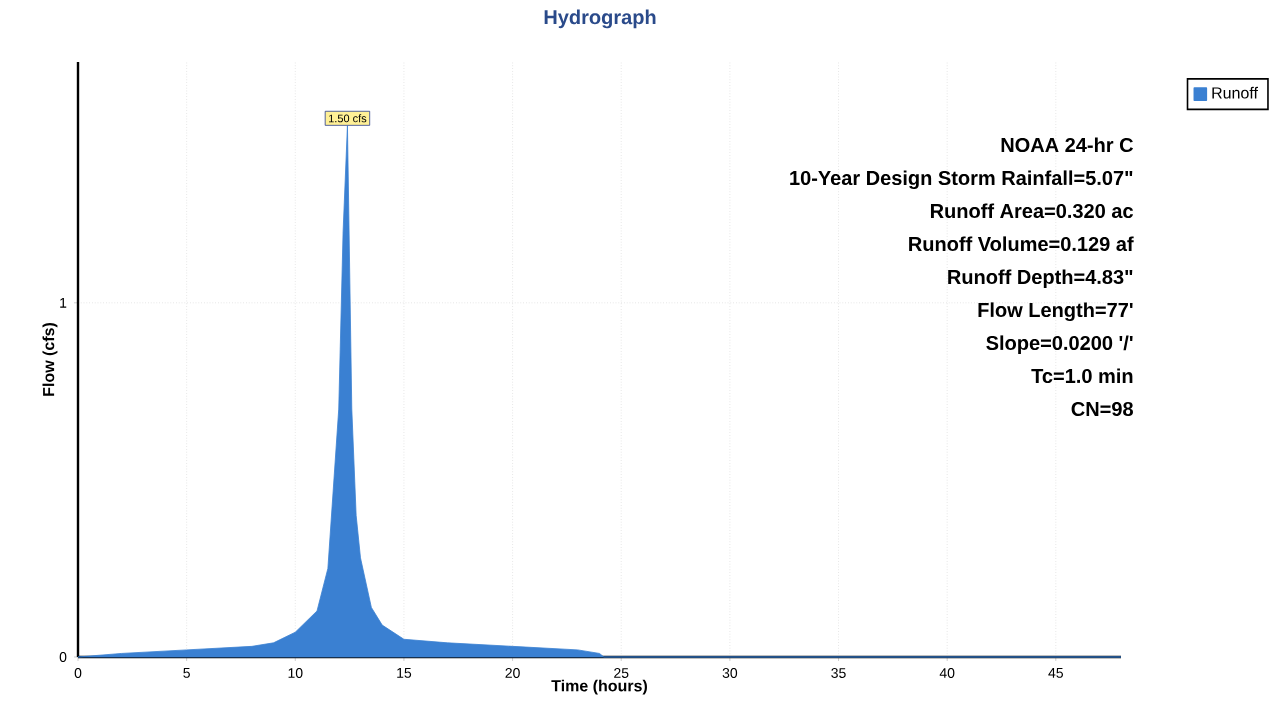 The width and height of the screenshot is (1287, 715). Describe the element at coordinates (947, 673) in the screenshot. I see `x-tick-label: 40` at that location.